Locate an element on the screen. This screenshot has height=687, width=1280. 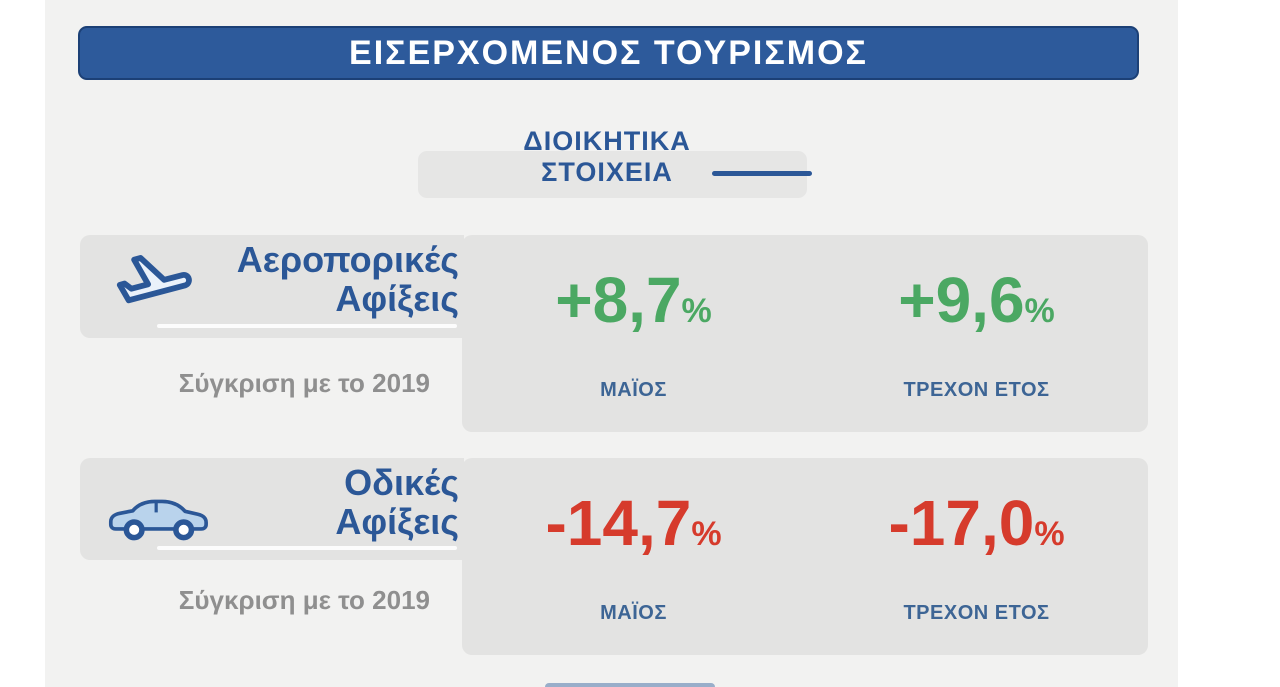
metric-value: -14,7% is located at coordinates (633, 528).